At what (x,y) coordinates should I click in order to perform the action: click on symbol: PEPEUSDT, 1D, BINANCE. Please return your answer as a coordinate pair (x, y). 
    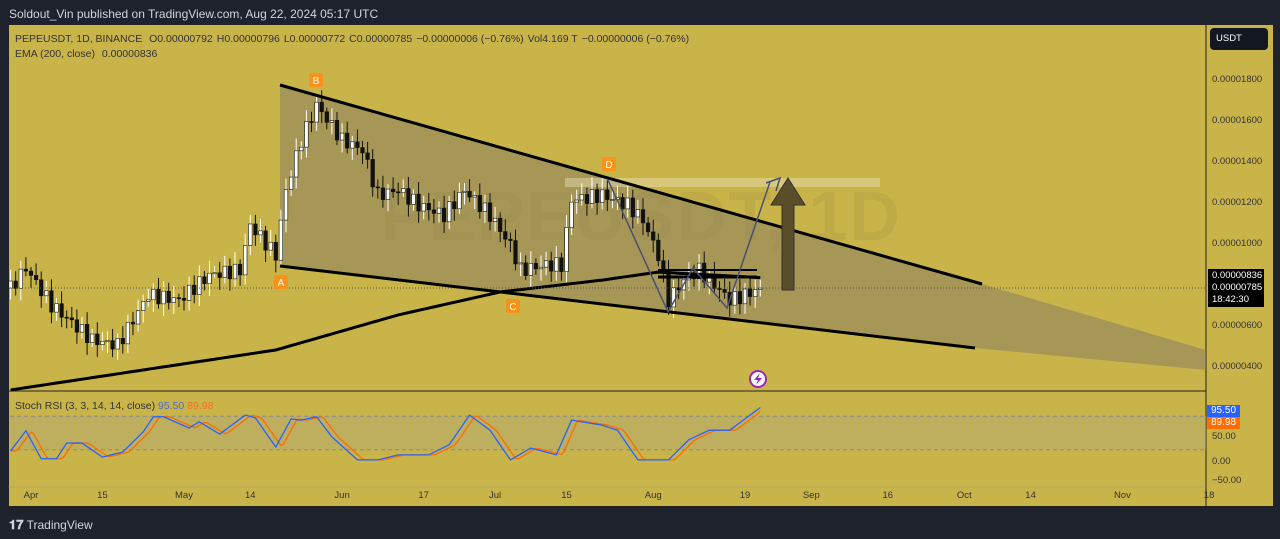
    Looking at the image, I should click on (79, 39).